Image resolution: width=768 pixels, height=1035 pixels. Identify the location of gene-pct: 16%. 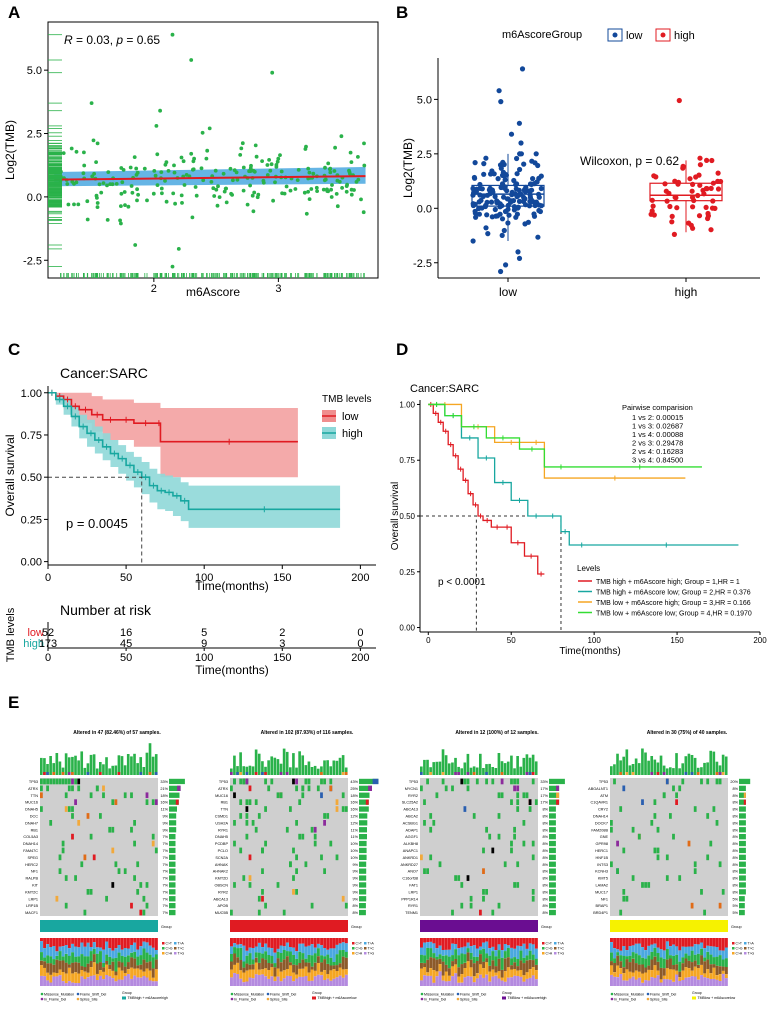
(164, 803).